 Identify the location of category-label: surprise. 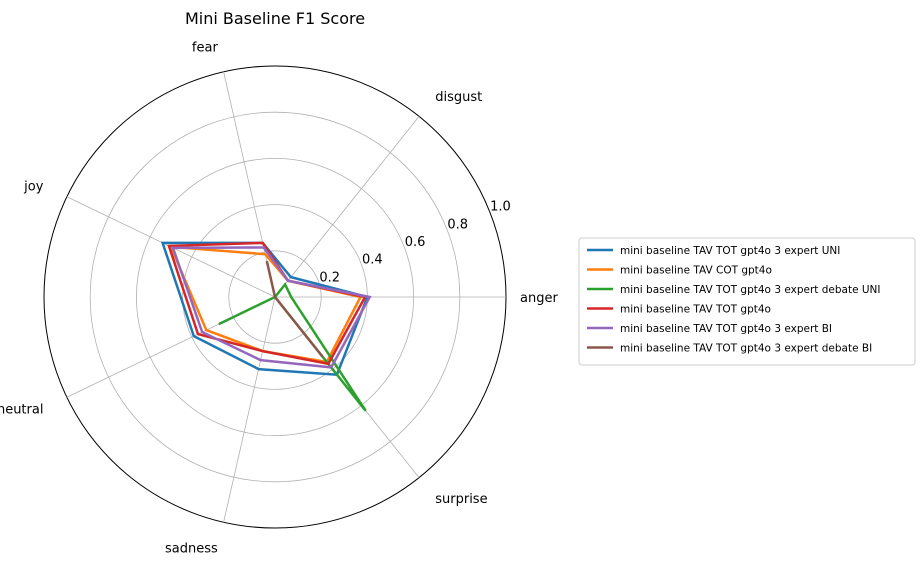
(461, 499).